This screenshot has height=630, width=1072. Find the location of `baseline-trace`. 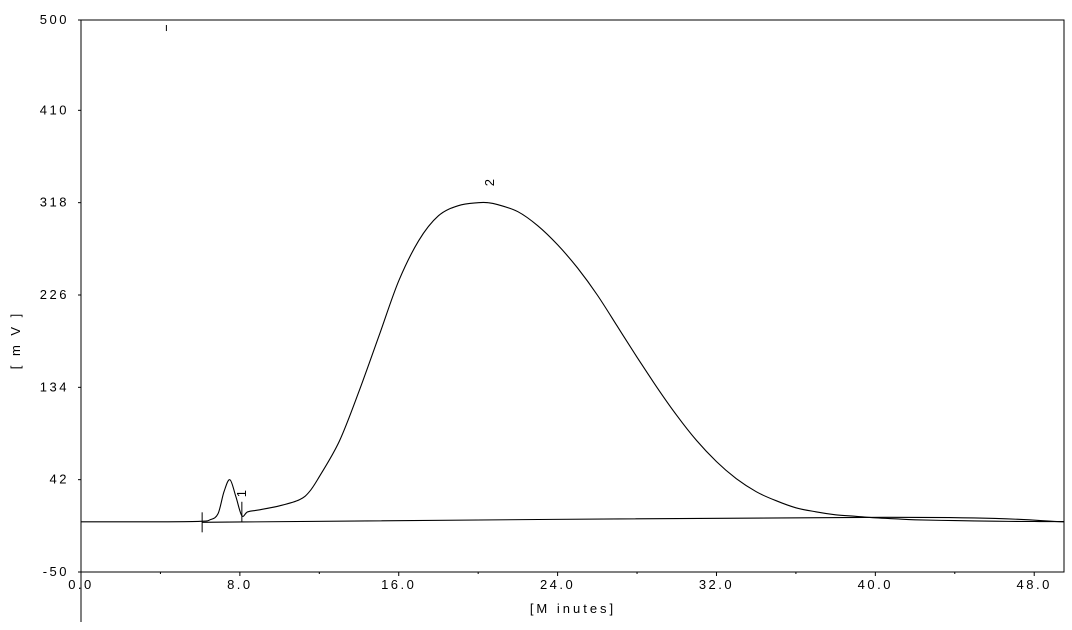

baseline-trace is located at coordinates (633, 519).